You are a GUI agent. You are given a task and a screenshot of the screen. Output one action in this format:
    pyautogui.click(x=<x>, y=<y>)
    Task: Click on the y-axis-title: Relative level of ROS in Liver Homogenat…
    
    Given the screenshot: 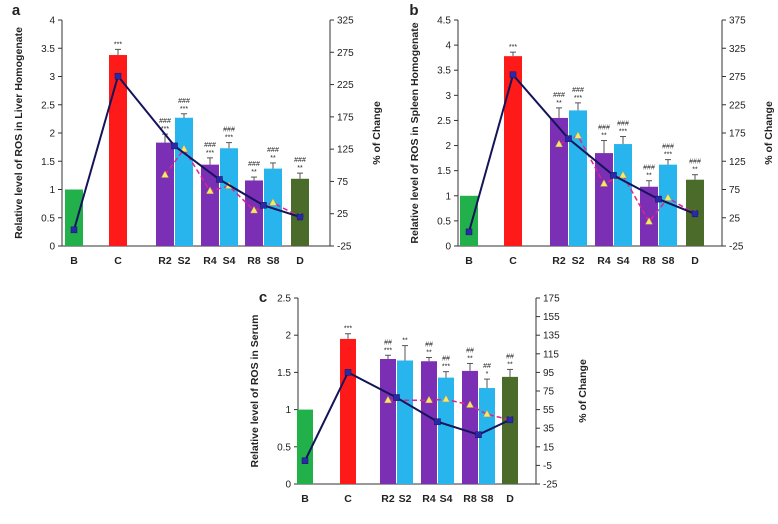 What is the action you would take?
    pyautogui.click(x=19, y=133)
    